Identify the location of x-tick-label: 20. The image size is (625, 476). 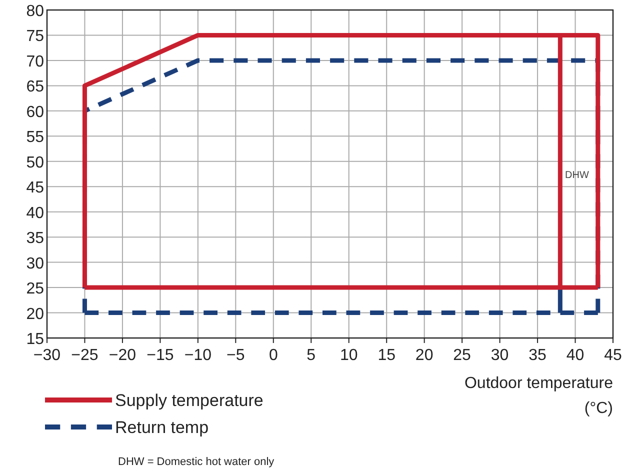
(424, 355).